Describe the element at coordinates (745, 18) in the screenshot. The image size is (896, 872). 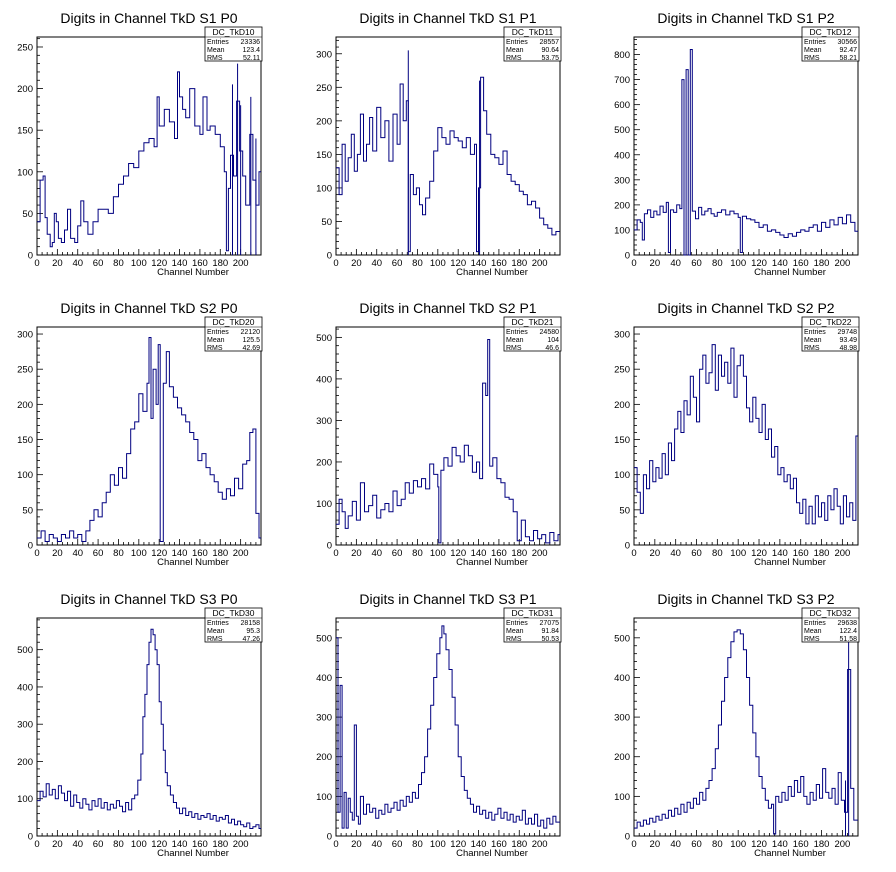
I see `panel-title: Digits in Channel TkD S1 P2` at that location.